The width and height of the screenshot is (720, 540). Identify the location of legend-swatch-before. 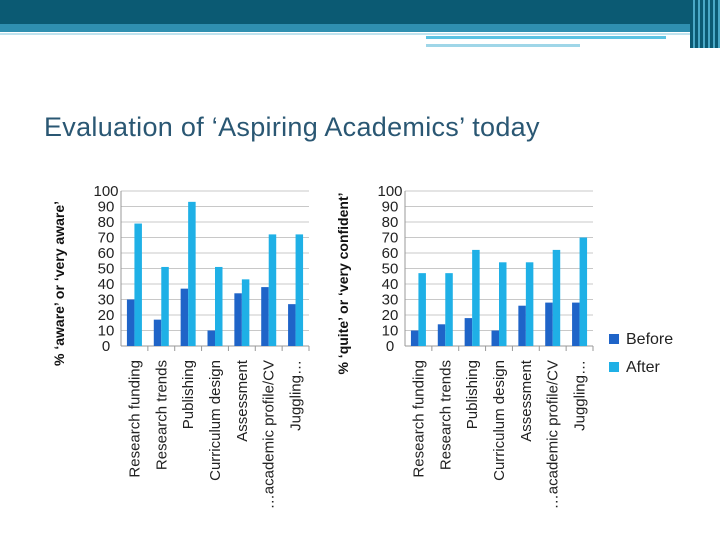
(614, 339).